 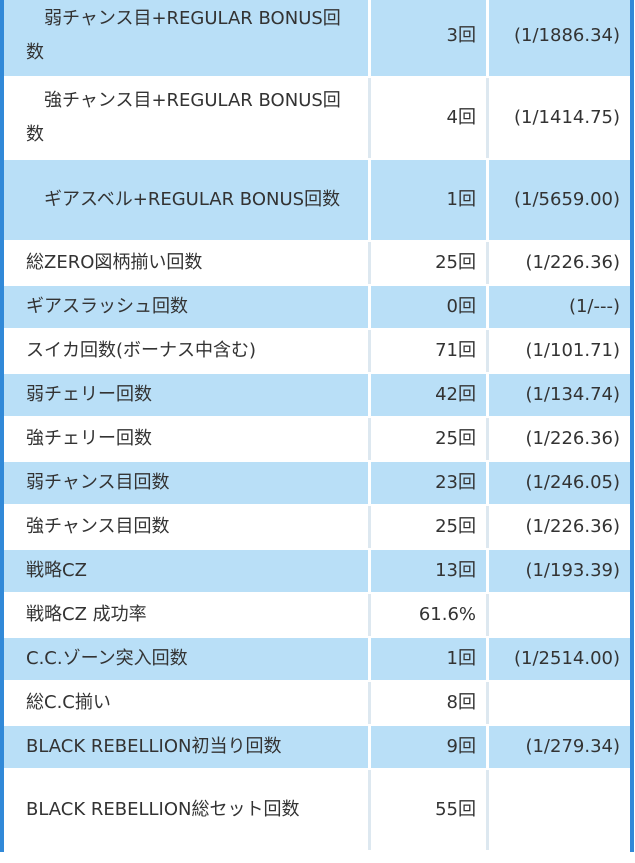 I want to click on table-row: 強チャンス目回数 25回 (1/226.36), so click(x=317, y=527).